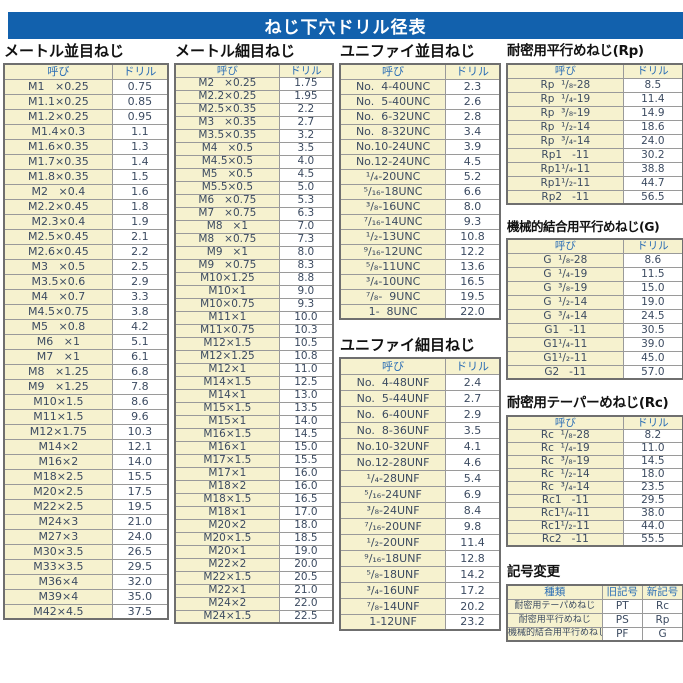  I want to click on table-row: M22×1 21.0, so click(254, 590).